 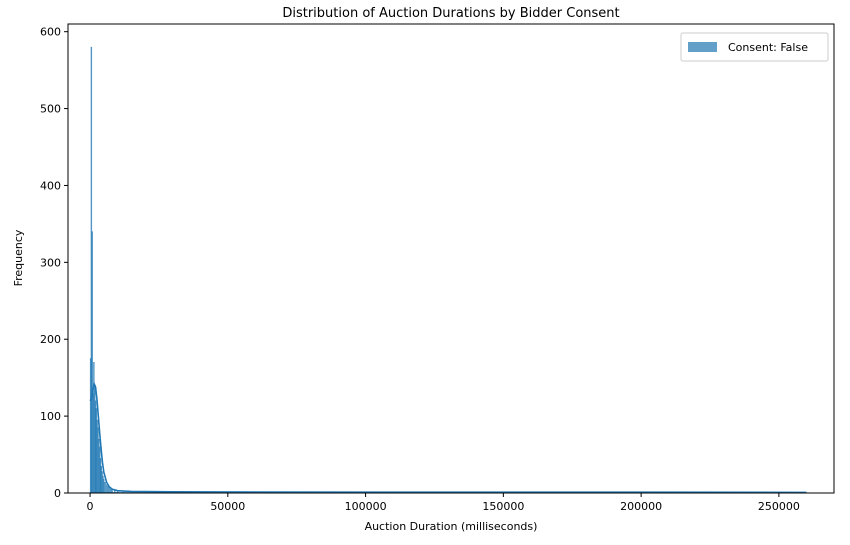 I want to click on x-tick-label-2: 100000, so click(x=366, y=506).